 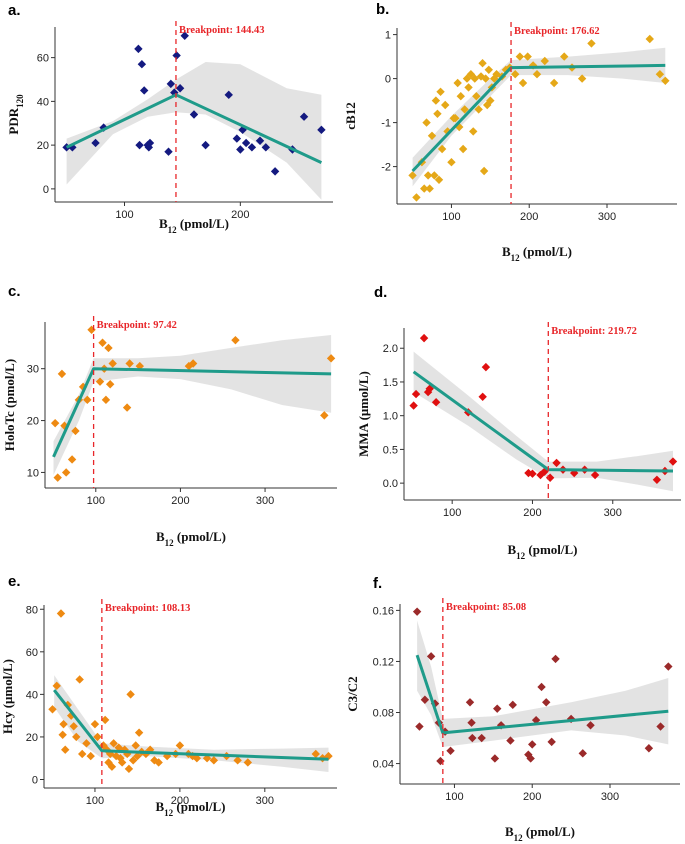 What do you see at coordinates (486, 607) in the screenshot?
I see `breakpoint-label: Breakpoint: 85.08` at bounding box center [486, 607].